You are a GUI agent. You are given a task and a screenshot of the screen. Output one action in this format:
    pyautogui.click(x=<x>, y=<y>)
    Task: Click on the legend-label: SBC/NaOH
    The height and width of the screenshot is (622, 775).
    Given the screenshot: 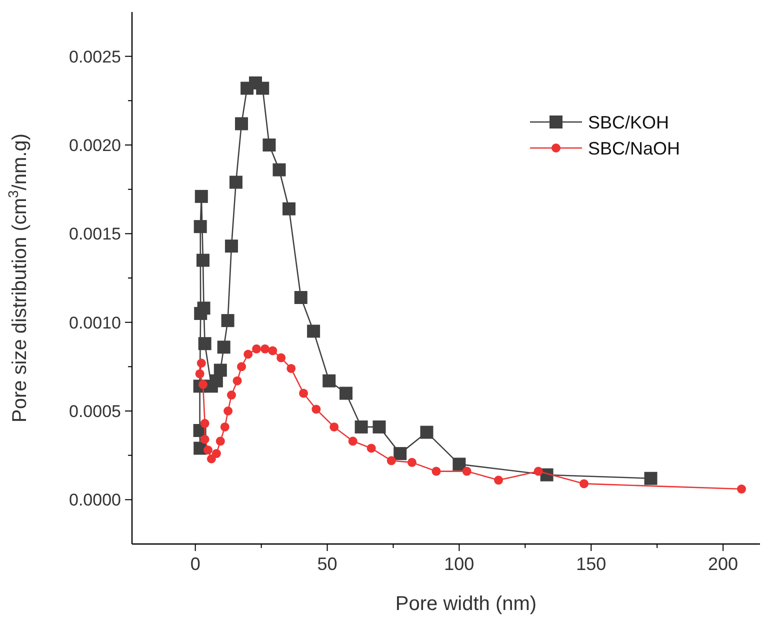 What is the action you would take?
    pyautogui.click(x=634, y=148)
    